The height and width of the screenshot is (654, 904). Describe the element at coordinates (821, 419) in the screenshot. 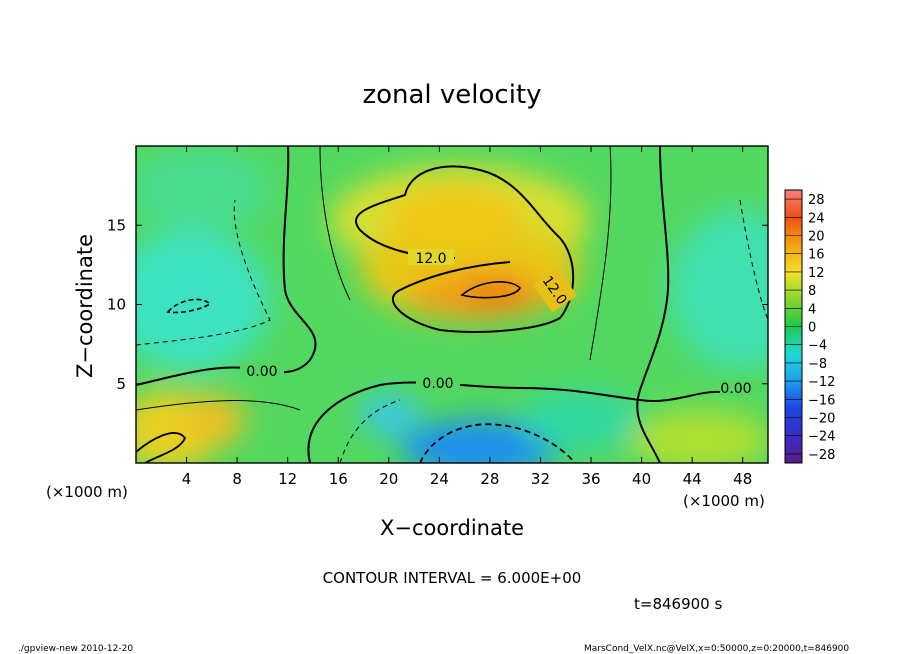

I see `colorbar-label: −20` at that location.